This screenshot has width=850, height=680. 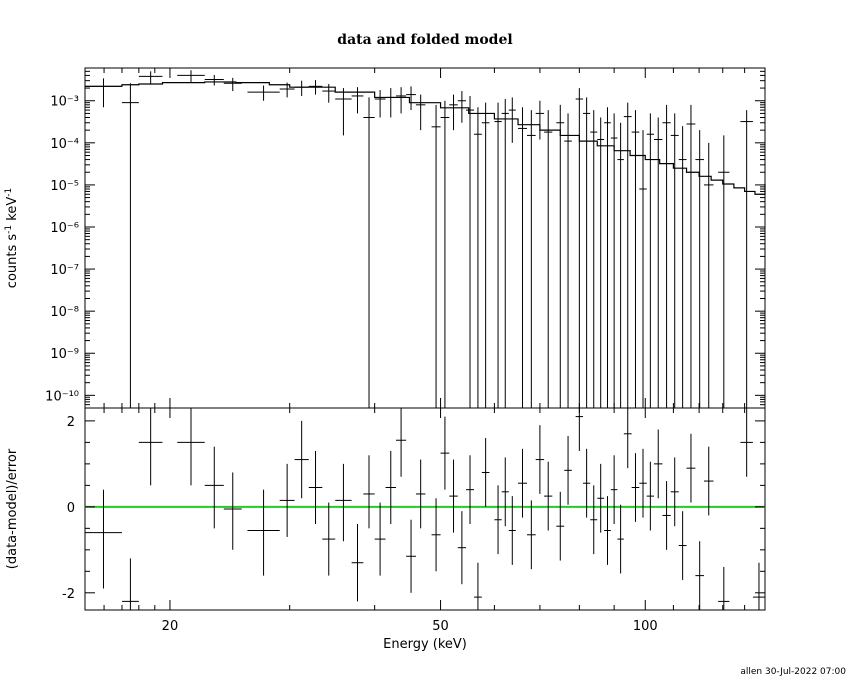 I want to click on y-tick-label: 10⁻⁸, so click(x=64, y=312).